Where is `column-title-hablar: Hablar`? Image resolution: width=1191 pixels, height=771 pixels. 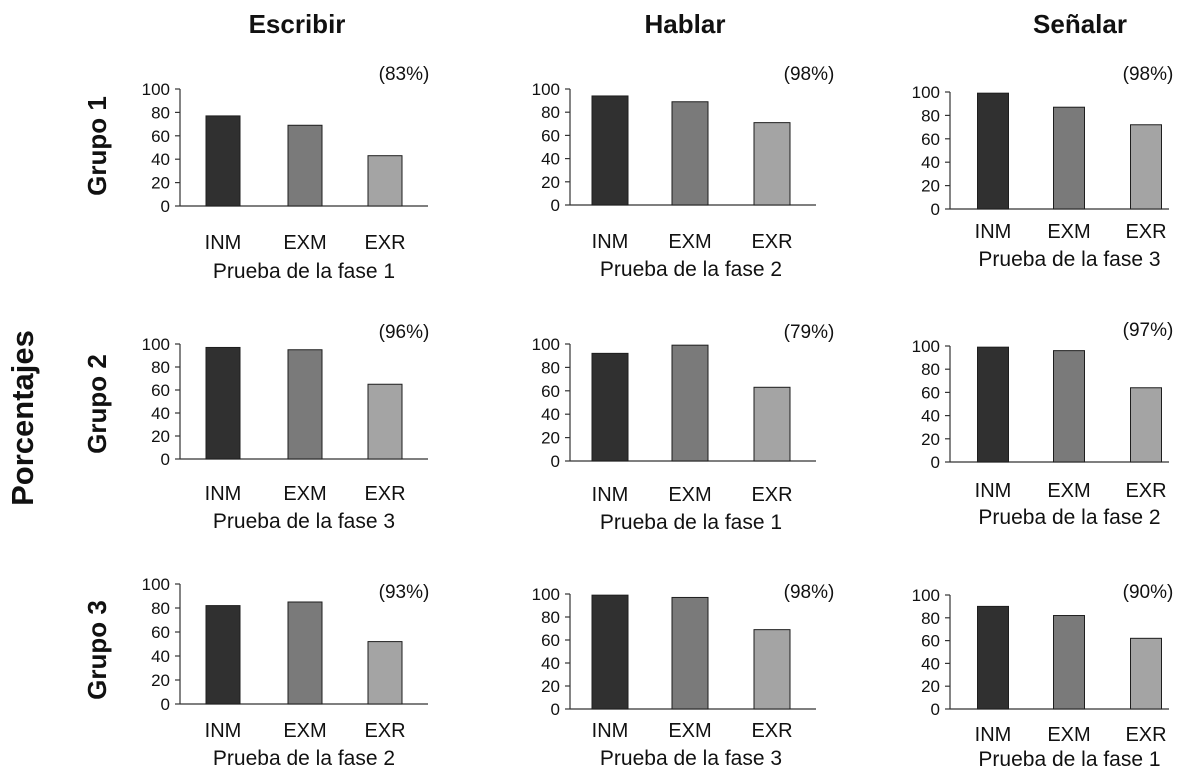 column-title-hablar: Hablar is located at coordinates (685, 24).